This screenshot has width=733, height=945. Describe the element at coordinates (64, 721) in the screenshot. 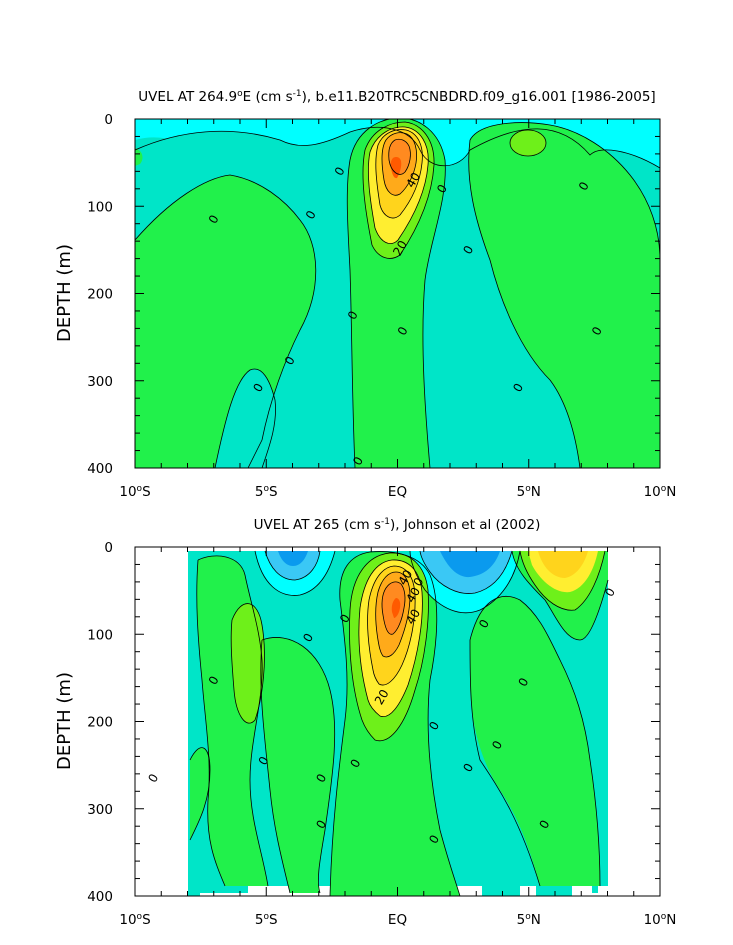

I see `panel-obs-ylabel: DEPTH (m)` at that location.